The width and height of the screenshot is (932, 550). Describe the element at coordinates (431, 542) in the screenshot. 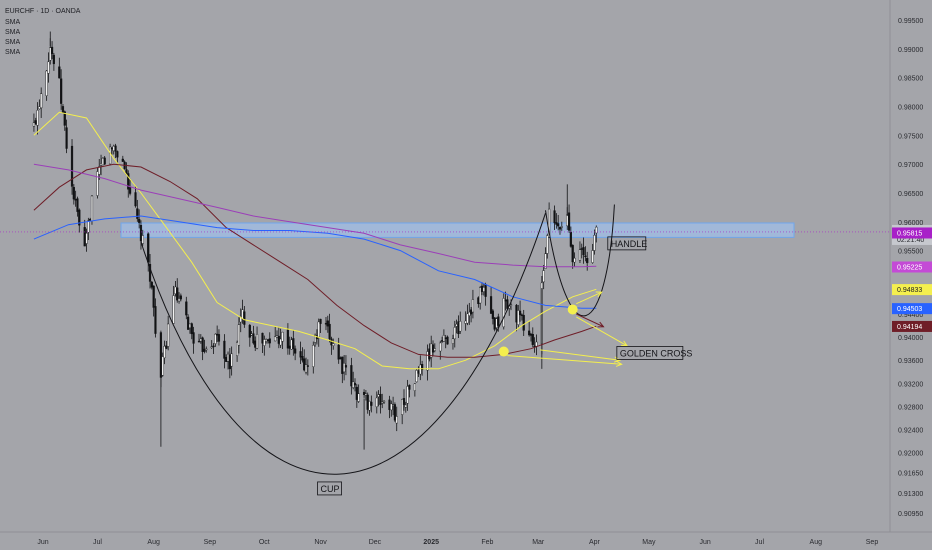

I see `time-tick-label: 2025` at that location.